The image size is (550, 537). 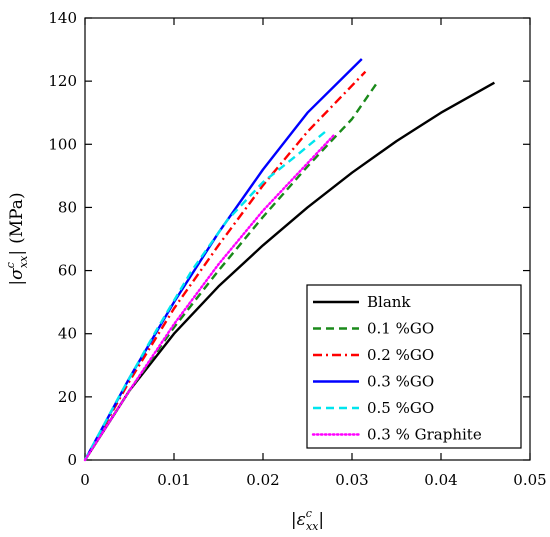 What do you see at coordinates (309, 513) in the screenshot?
I see `x-axis-label-sup: c` at bounding box center [309, 513].